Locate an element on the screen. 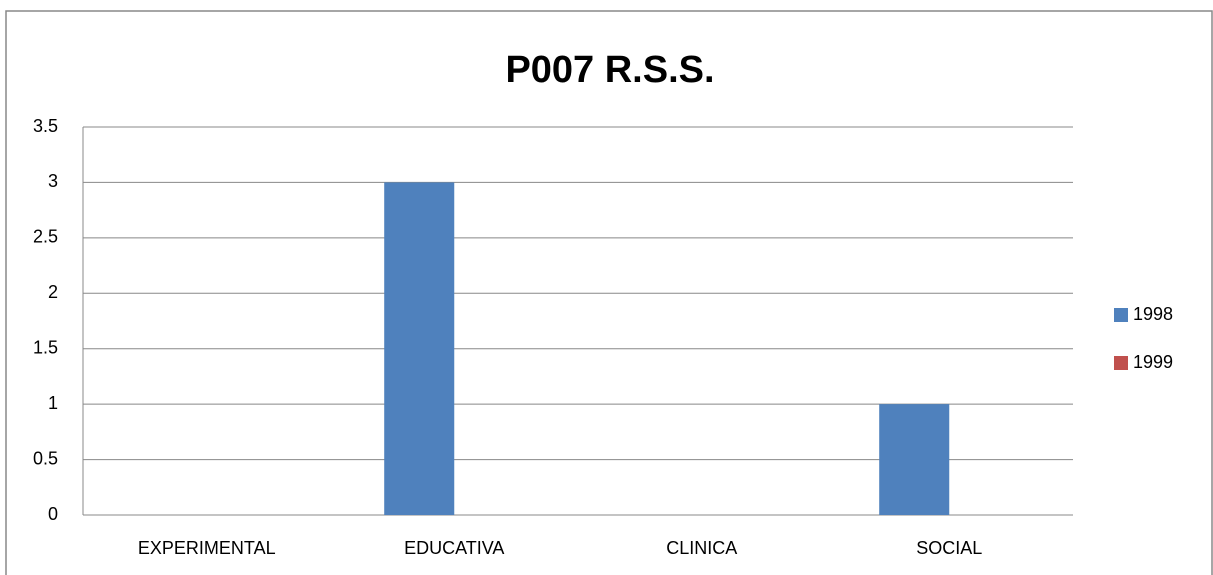  x-tick-label: EXPERIMENTAL is located at coordinates (207, 548).